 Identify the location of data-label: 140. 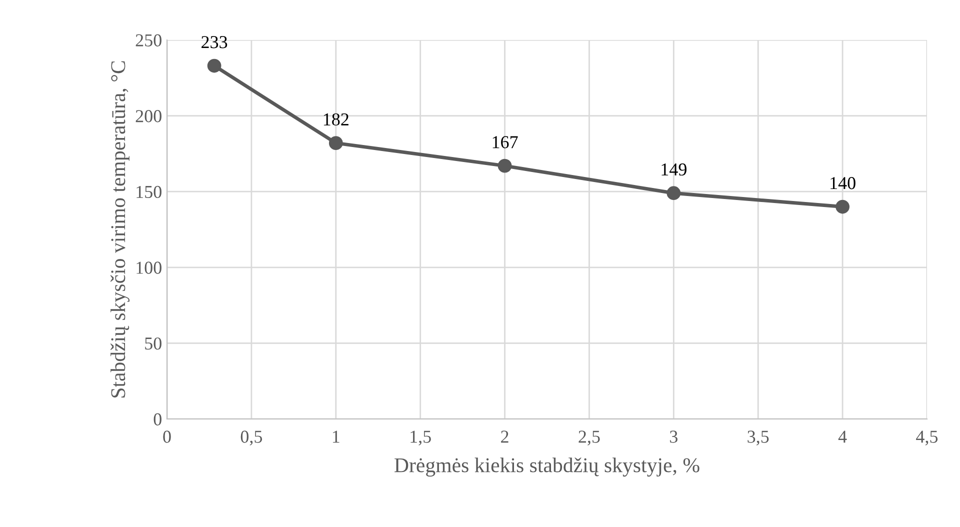
(843, 183).